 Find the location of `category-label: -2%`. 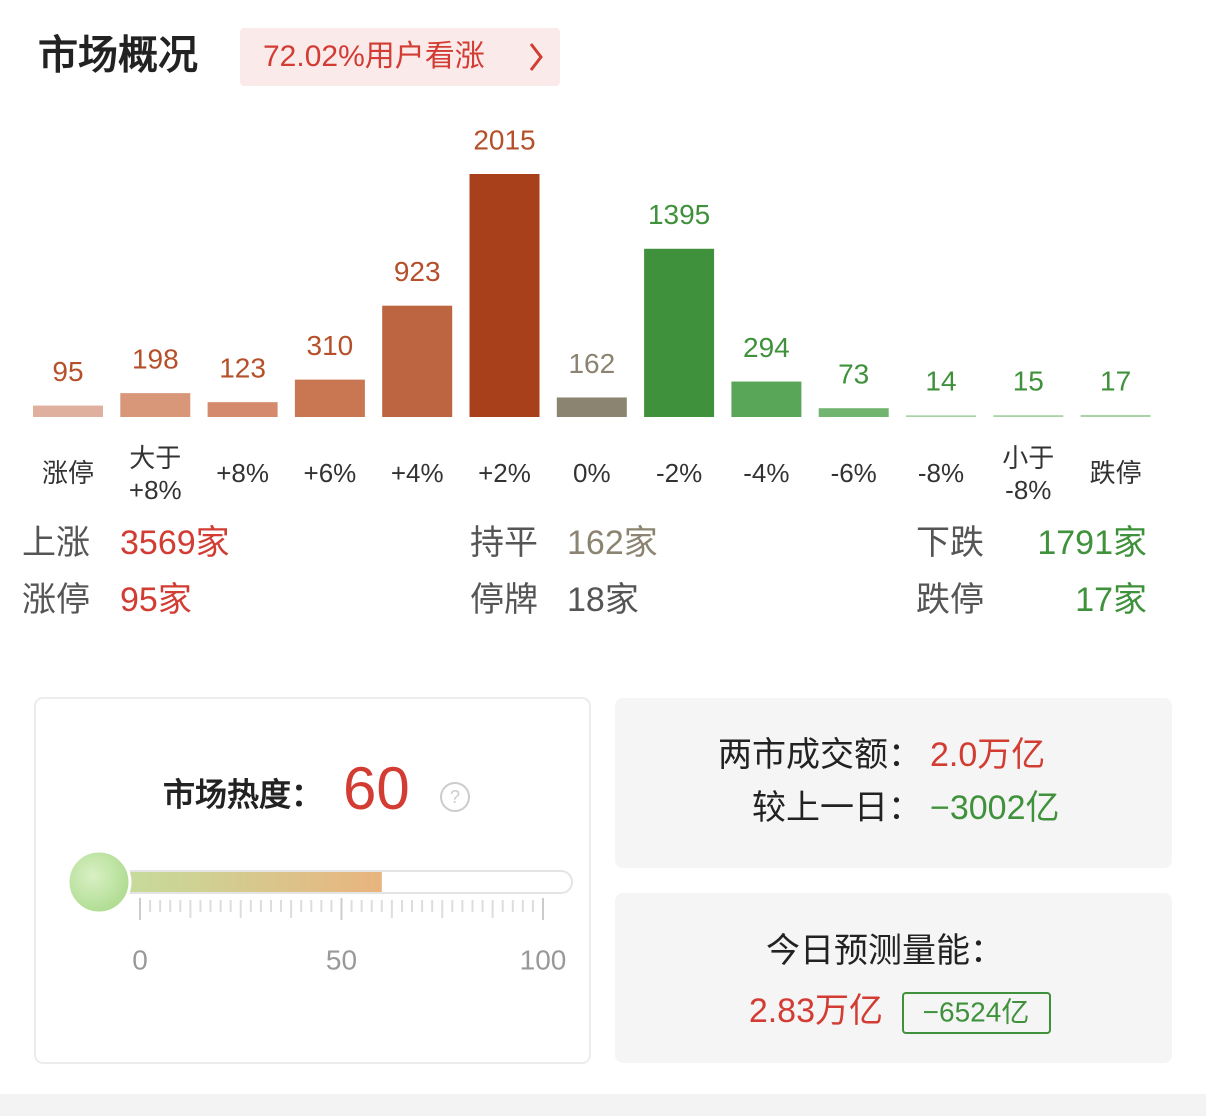

category-label: -2% is located at coordinates (679, 473).